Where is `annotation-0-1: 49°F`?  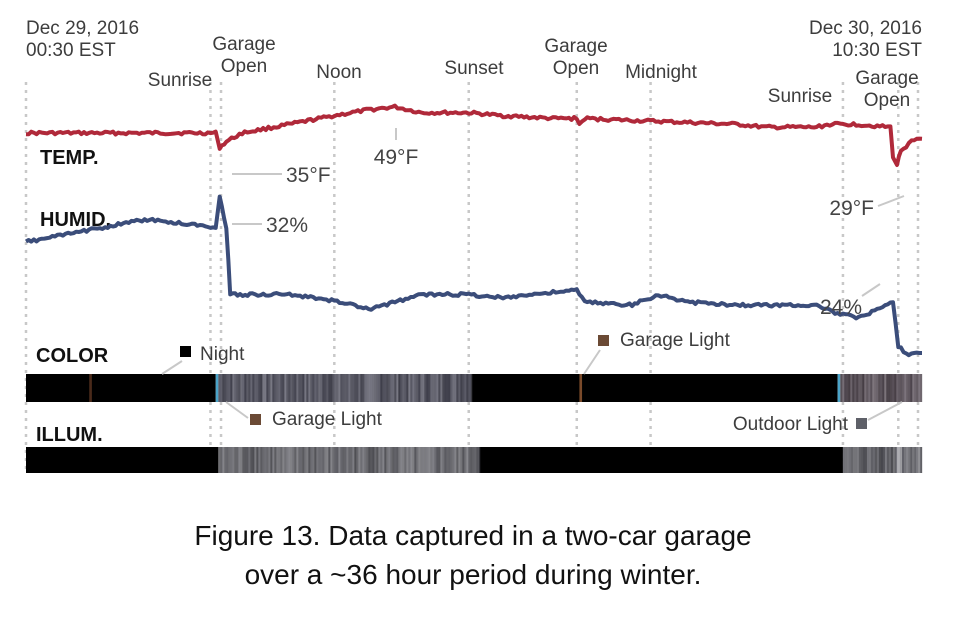
annotation-0-1: 49°F is located at coordinates (396, 157).